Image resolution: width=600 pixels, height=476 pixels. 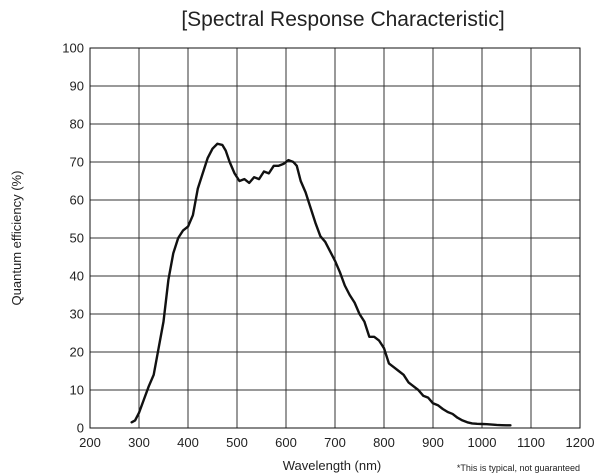 What do you see at coordinates (77, 352) in the screenshot?
I see `y-tick-label: 20` at bounding box center [77, 352].